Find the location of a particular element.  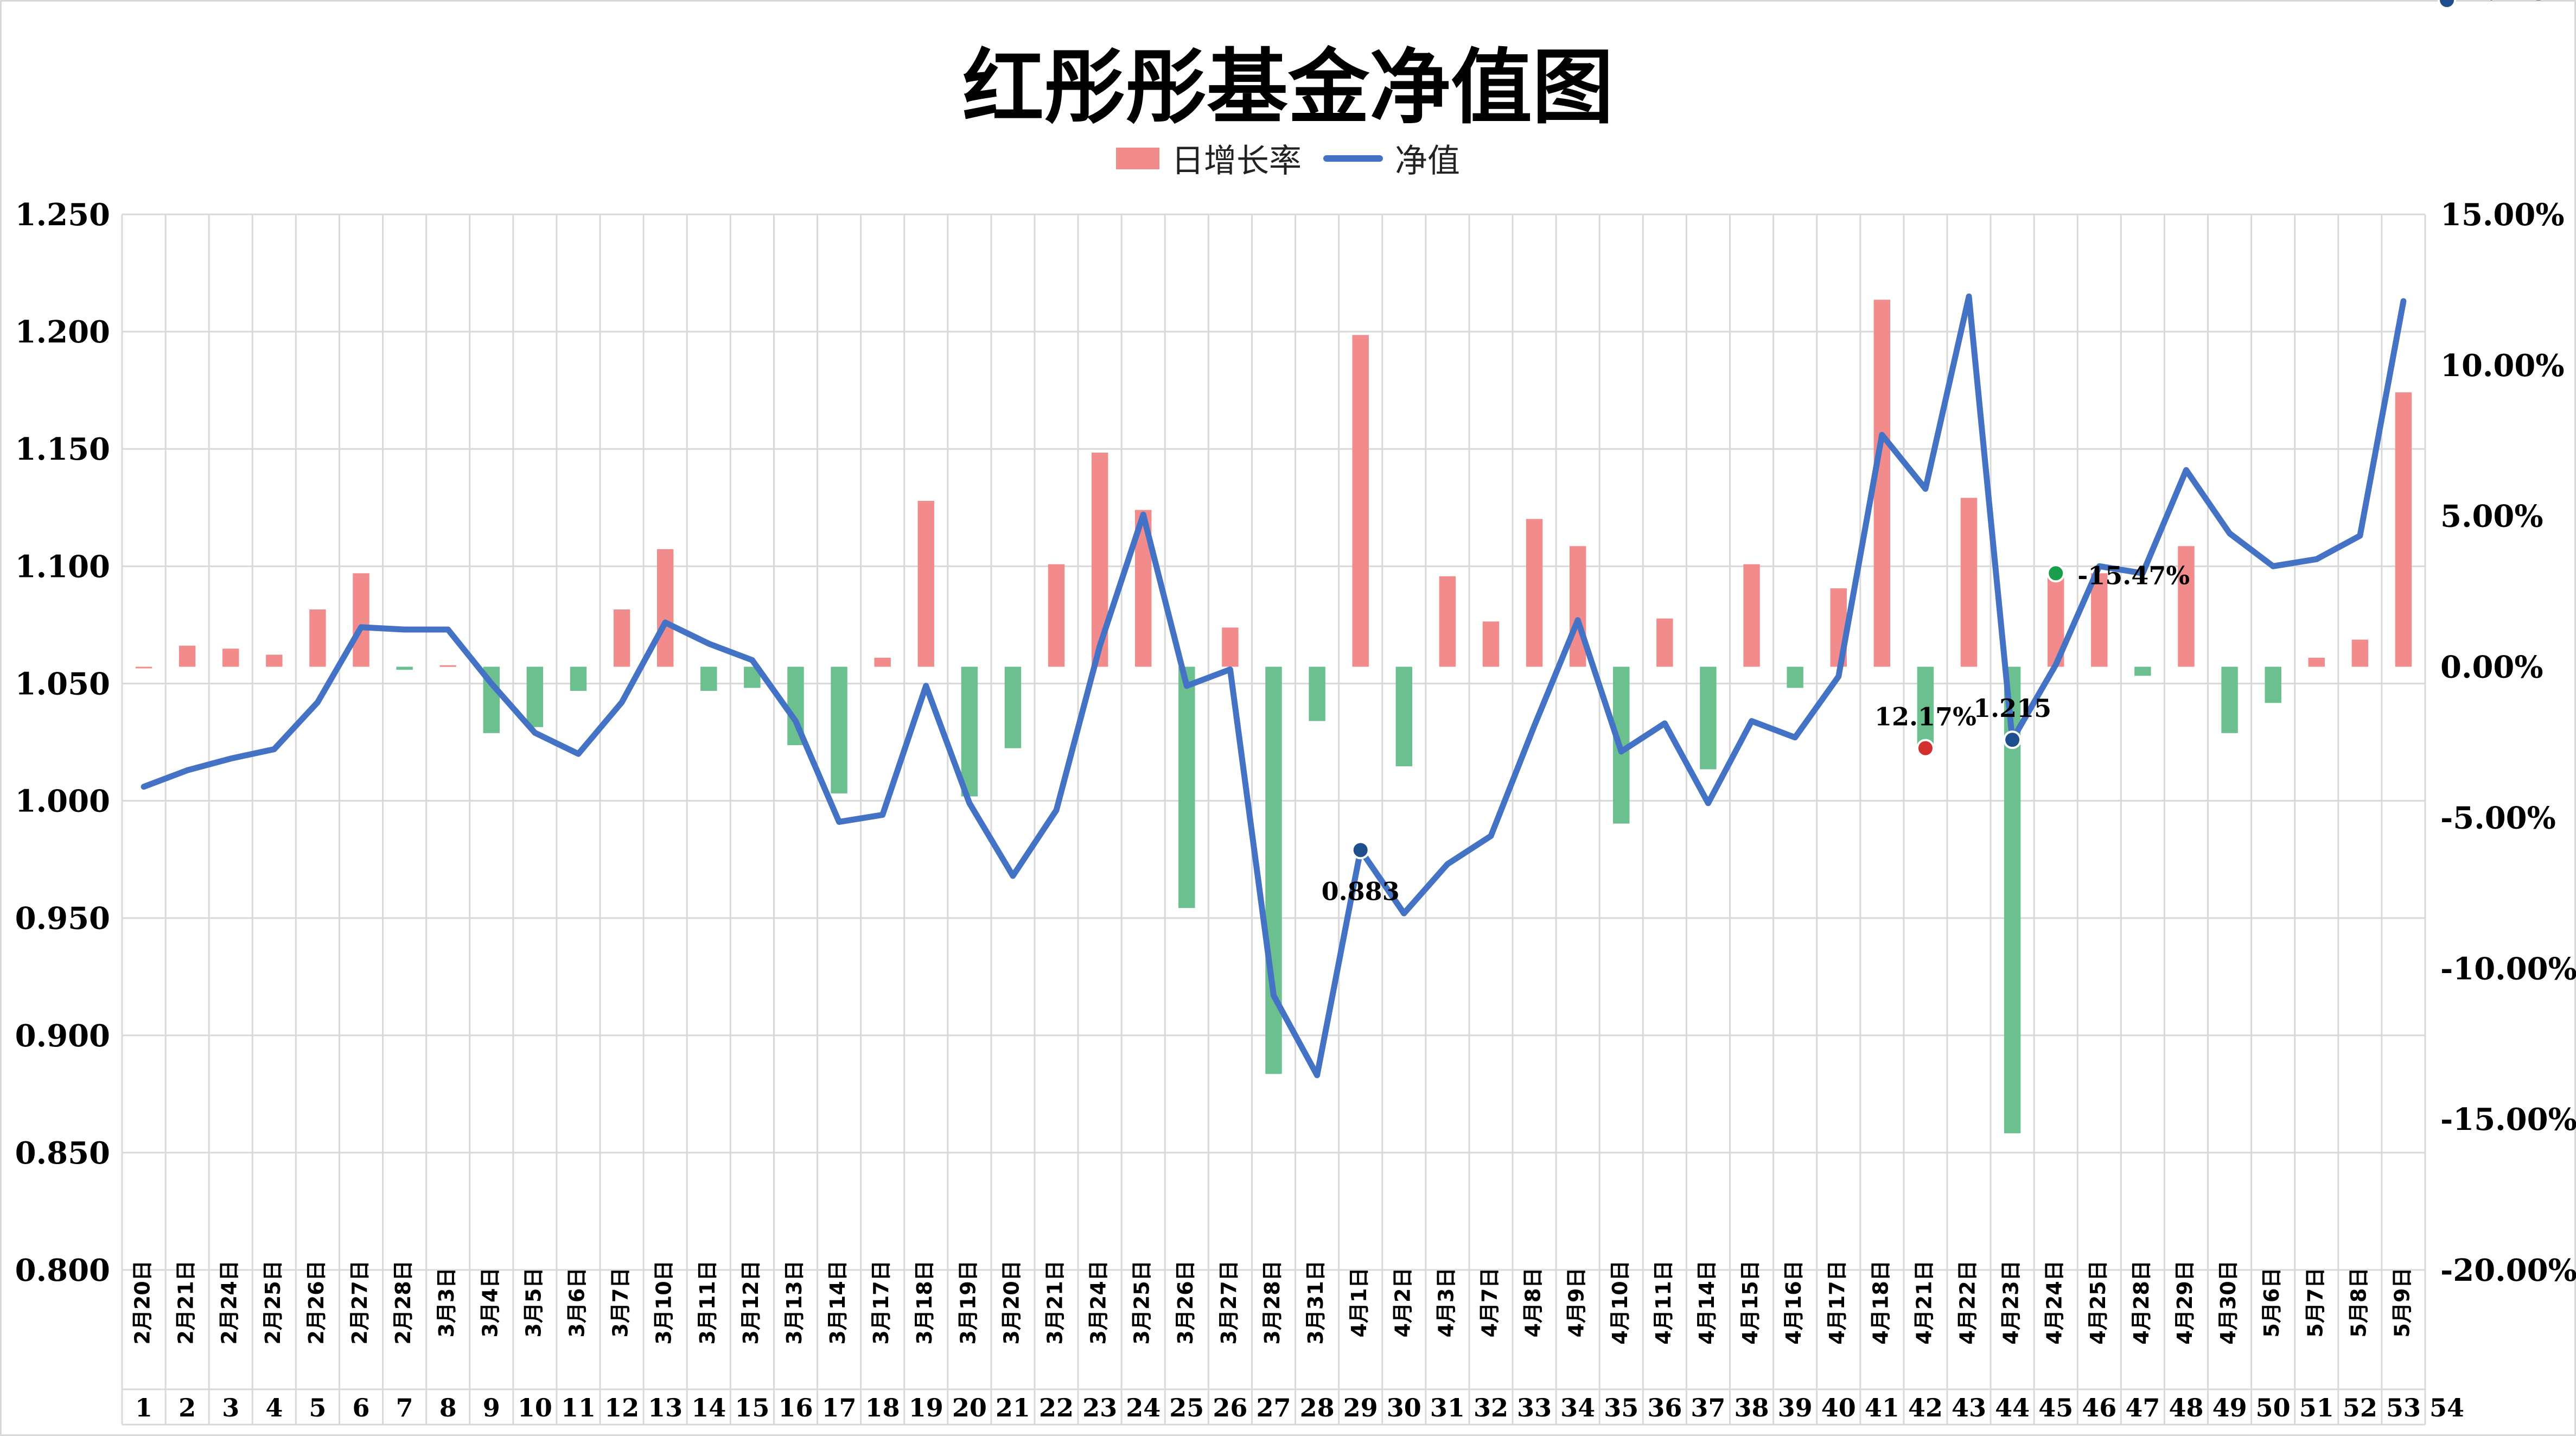

x-index-label: 23 is located at coordinates (1099, 1407).